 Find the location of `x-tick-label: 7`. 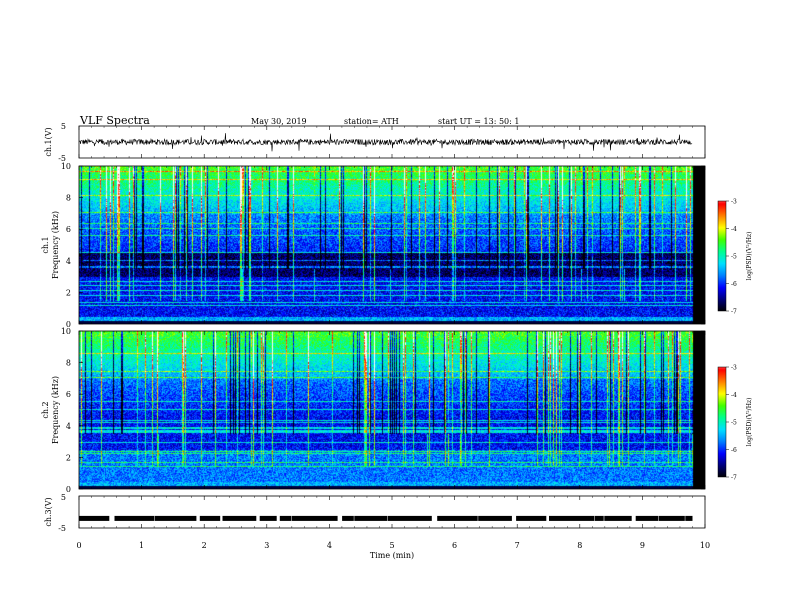

x-tick-label: 7 is located at coordinates (517, 545).